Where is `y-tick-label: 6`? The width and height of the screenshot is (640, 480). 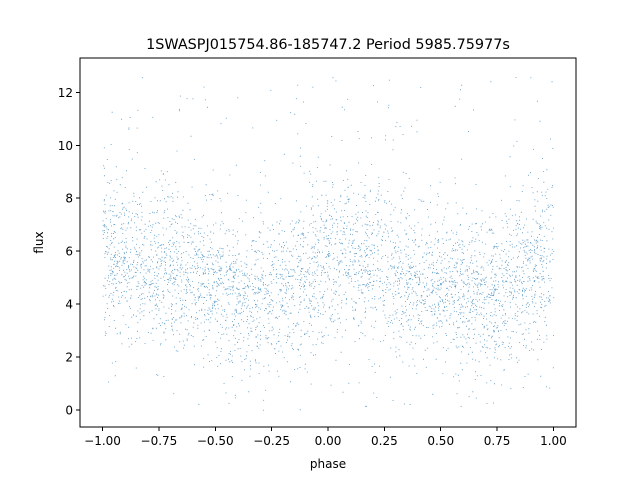 y-tick-label: 6 is located at coordinates (69, 252).